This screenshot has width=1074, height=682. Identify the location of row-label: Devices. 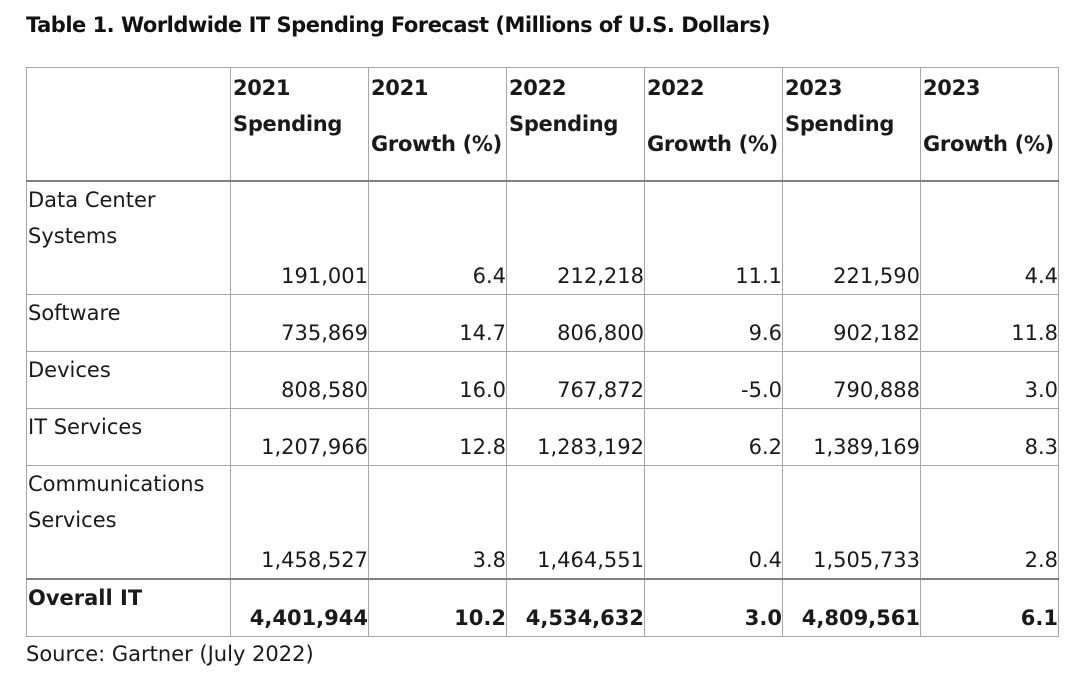
(128, 379).